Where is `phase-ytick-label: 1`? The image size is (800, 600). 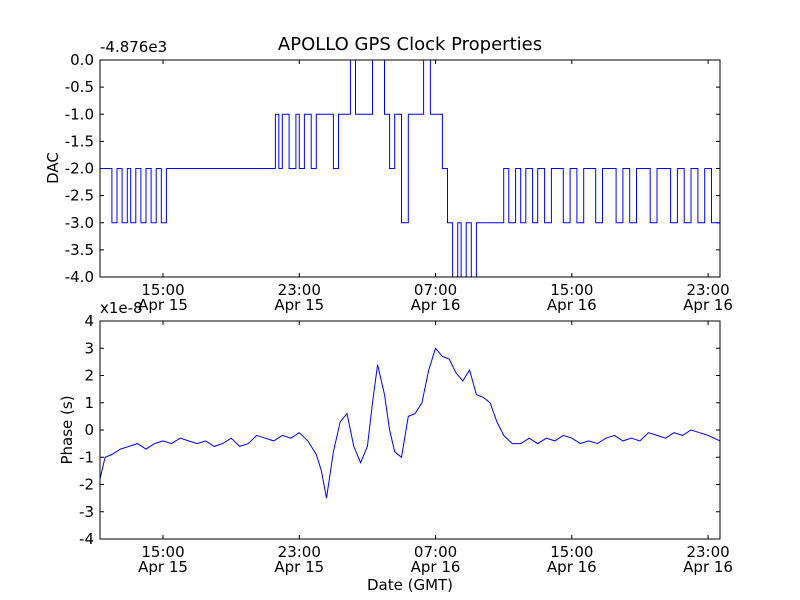 phase-ytick-label: 1 is located at coordinates (89, 403).